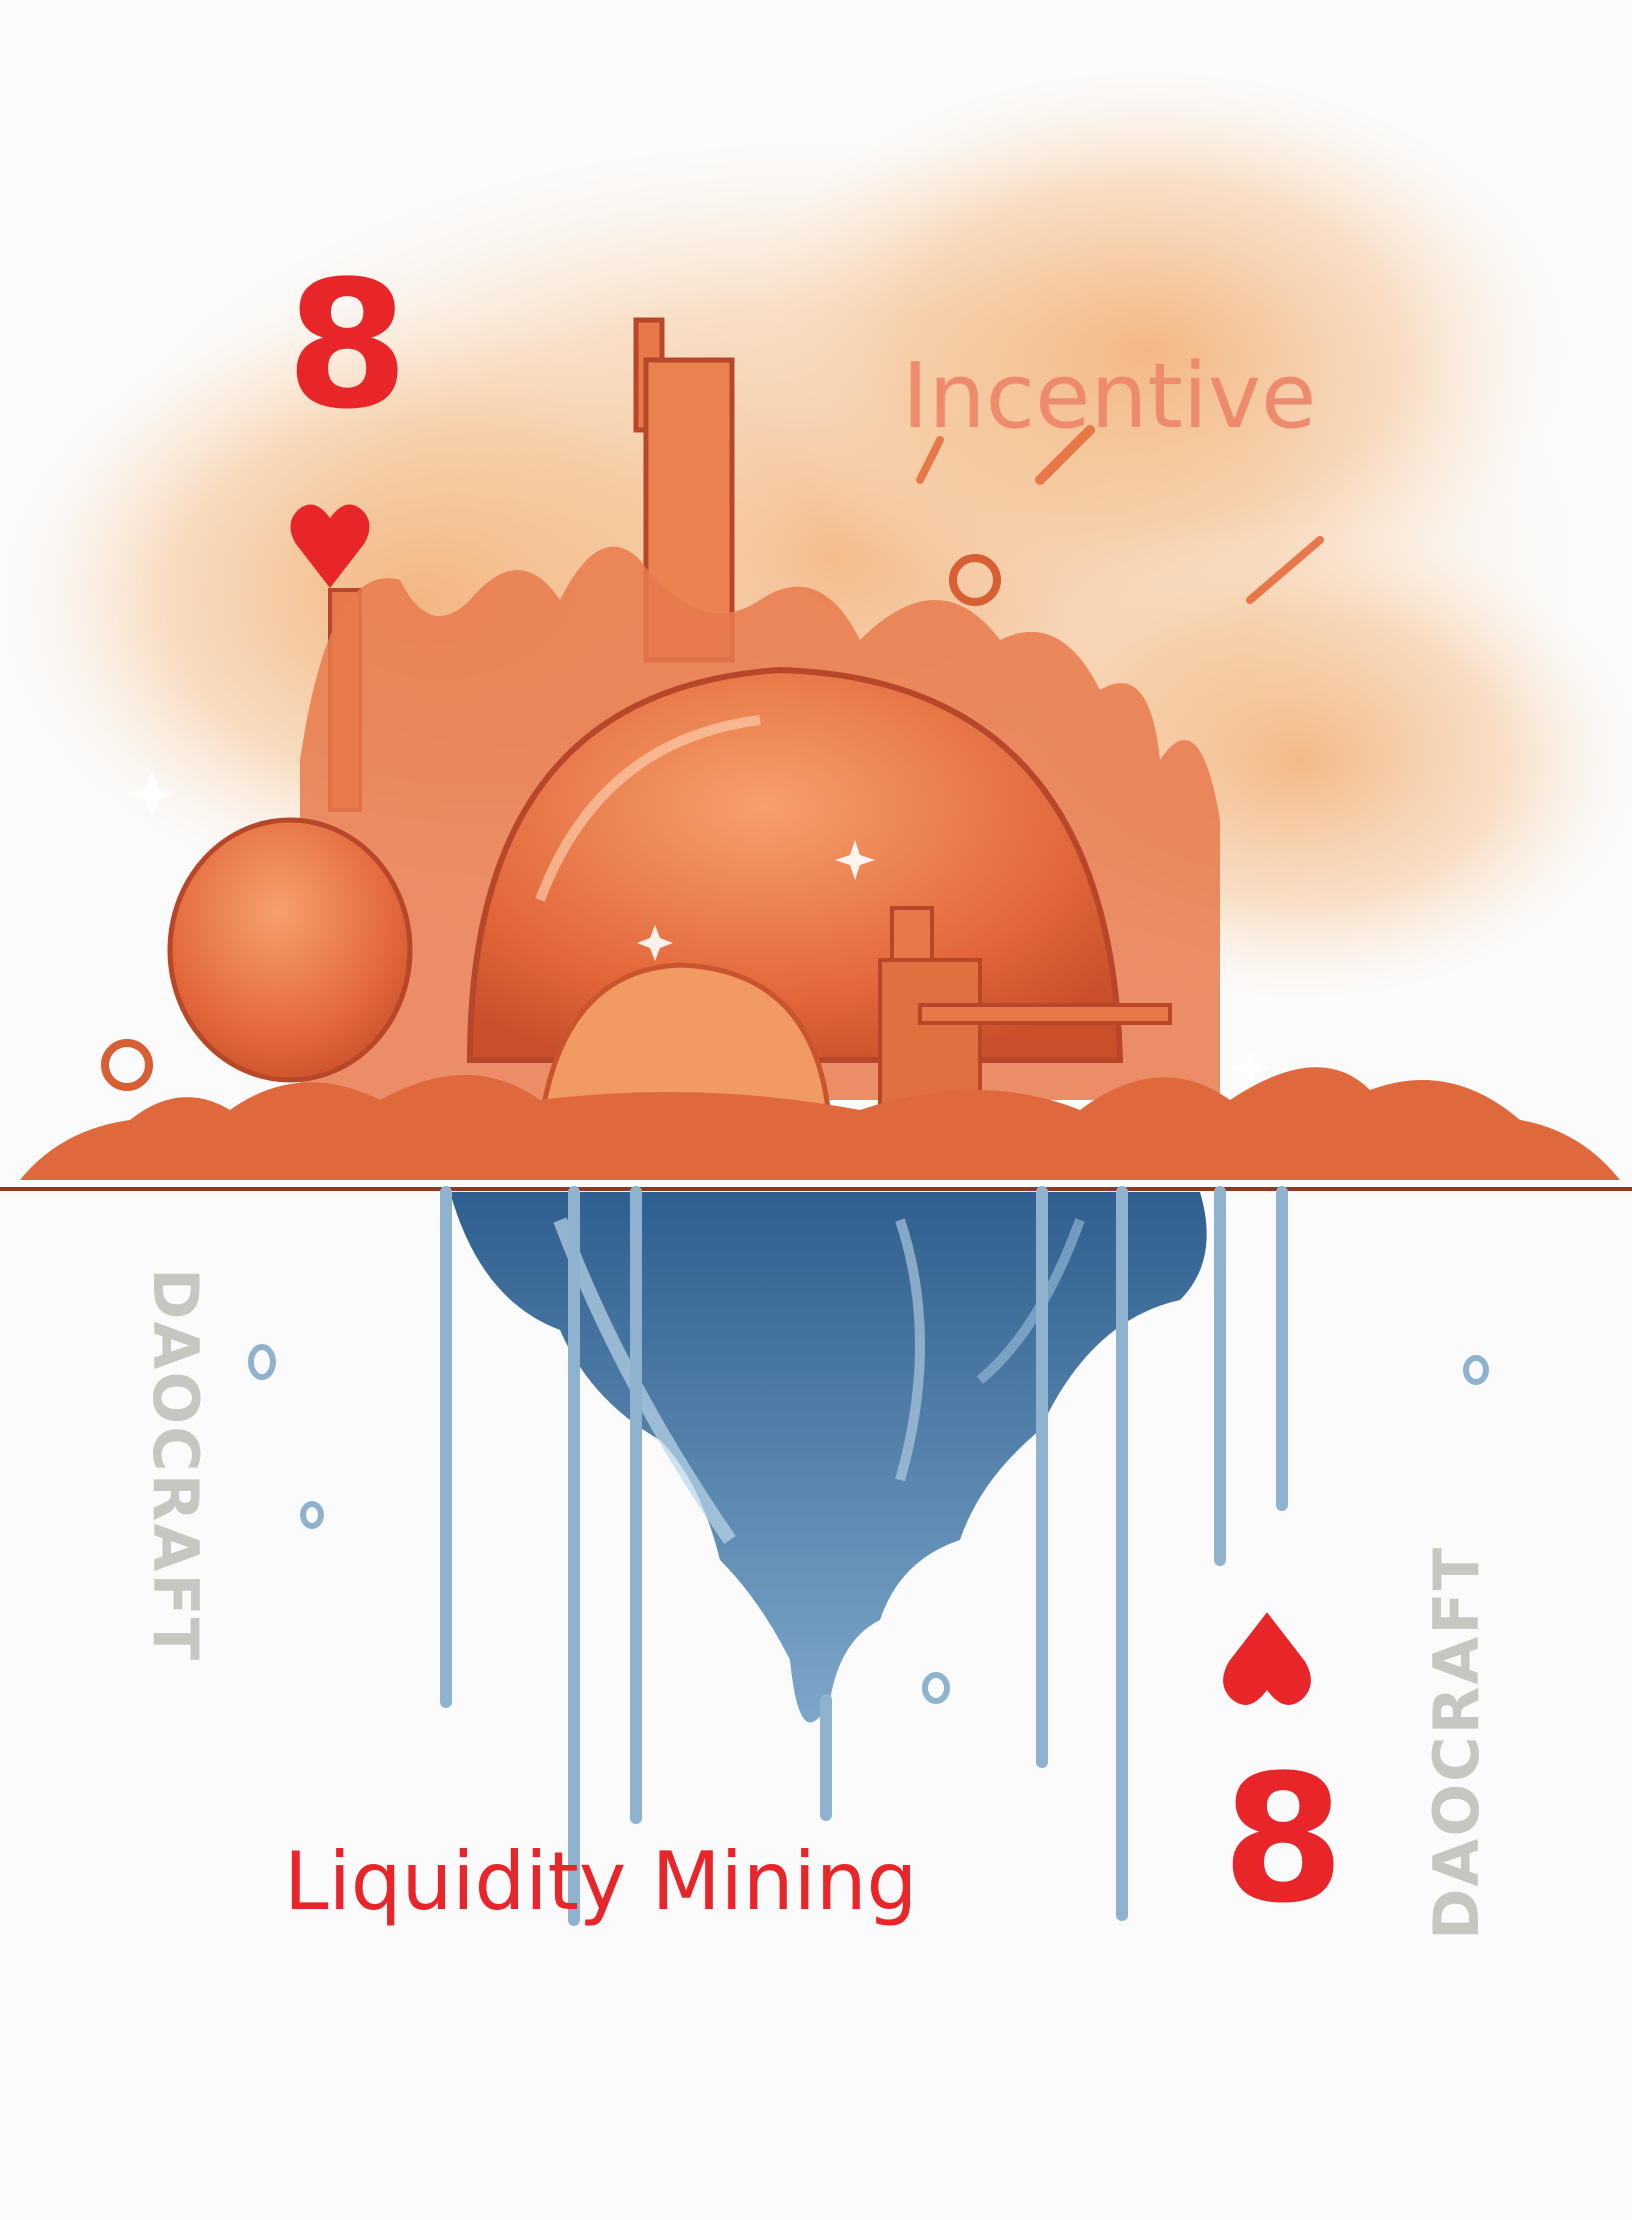 The image size is (1632, 2220). What do you see at coordinates (1456, 1742) in the screenshot?
I see `brand-logo-bottom: DAOCRAFT` at bounding box center [1456, 1742].